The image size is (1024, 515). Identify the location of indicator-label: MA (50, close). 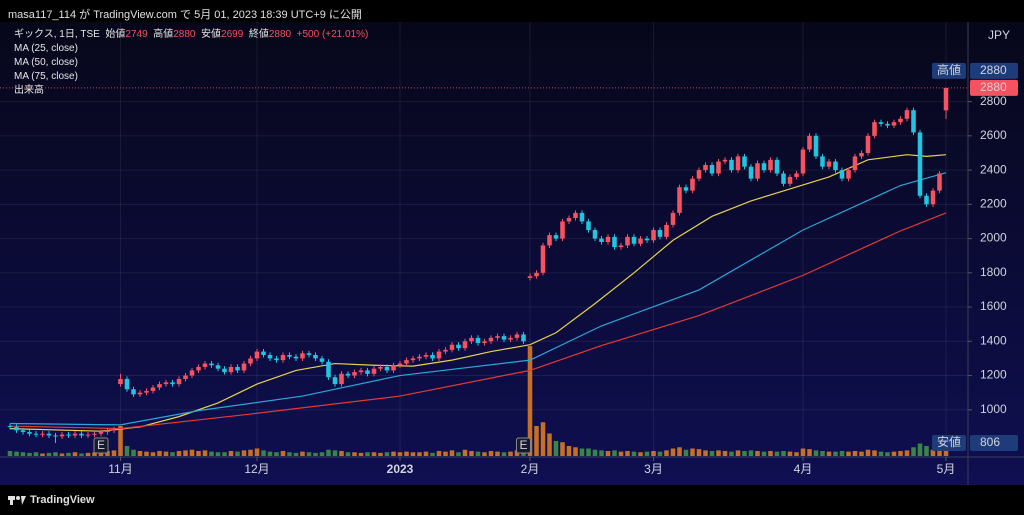
(46, 62).